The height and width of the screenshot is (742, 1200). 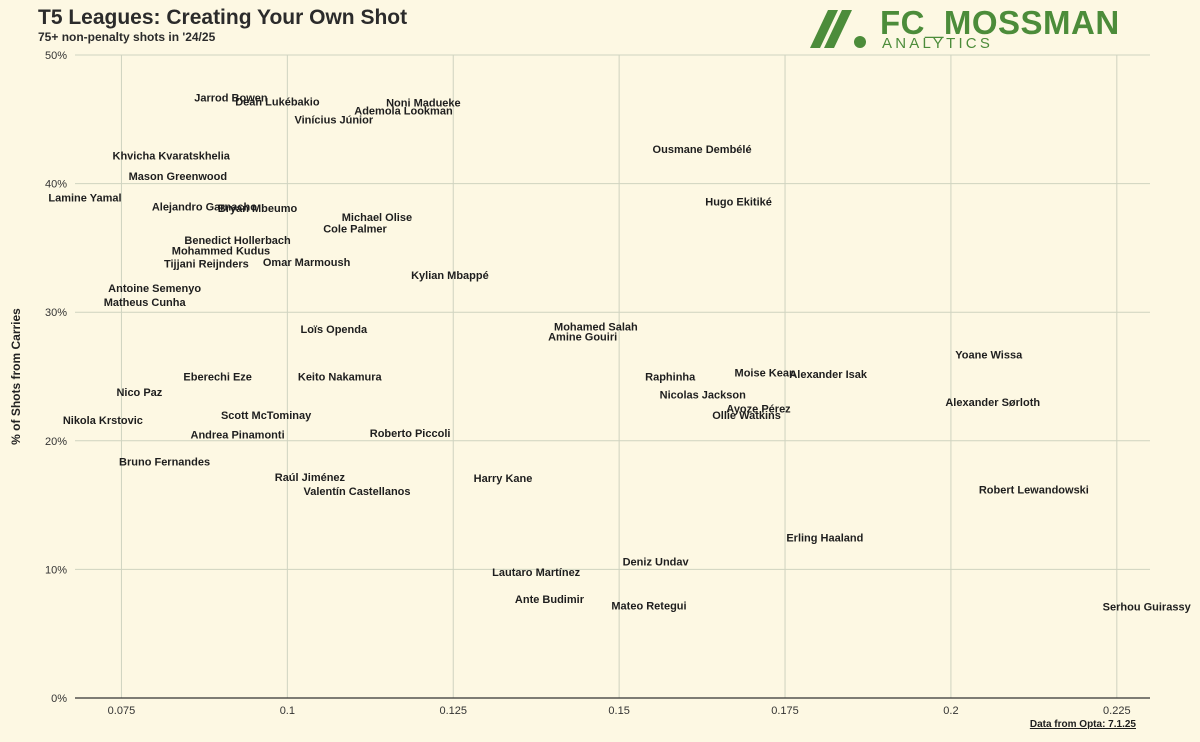 What do you see at coordinates (178, 177) in the screenshot?
I see `player-label: Mason Greenwood` at bounding box center [178, 177].